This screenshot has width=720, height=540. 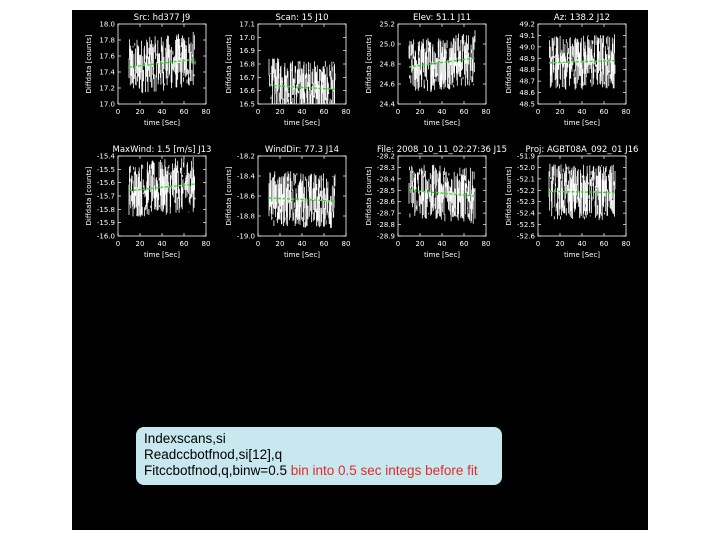 I want to click on y-tick-label: -18.2, so click(x=246, y=157).